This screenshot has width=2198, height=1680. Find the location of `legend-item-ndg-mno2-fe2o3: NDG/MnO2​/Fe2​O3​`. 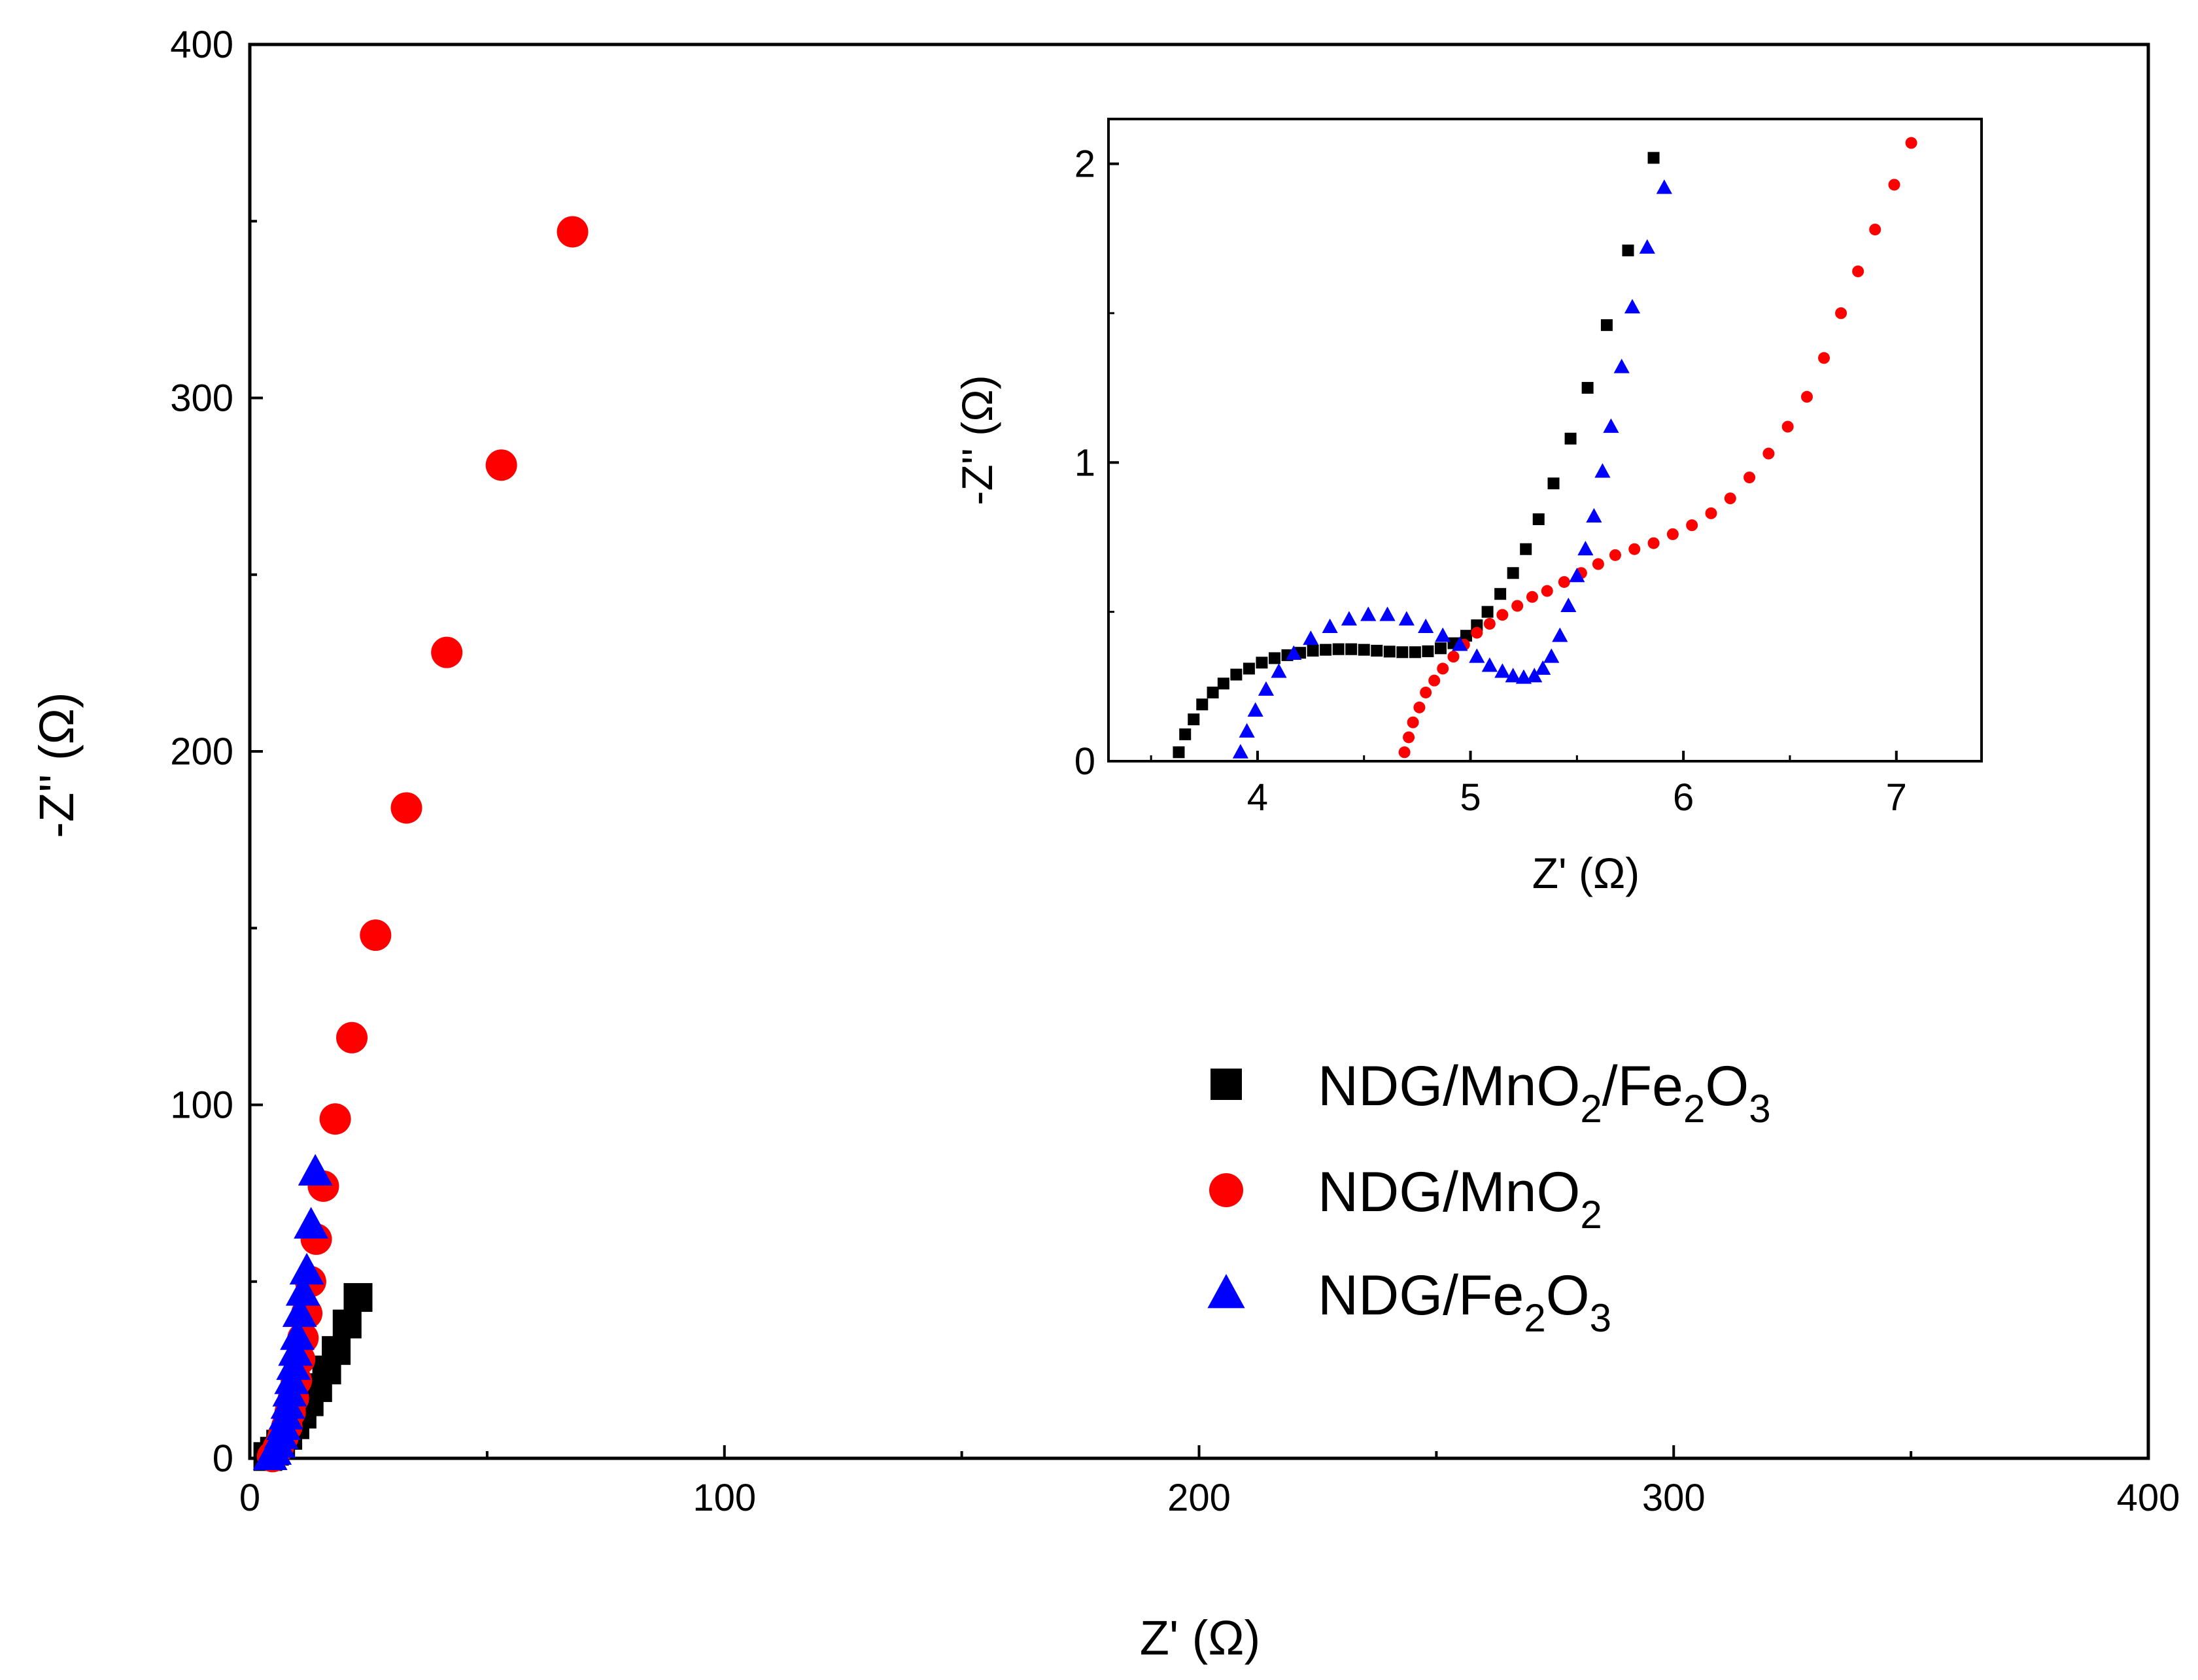

legend-item-ndg-mno2-fe2o3: NDG/MnO2​/Fe2​O3​ is located at coordinates (1491, 1093).